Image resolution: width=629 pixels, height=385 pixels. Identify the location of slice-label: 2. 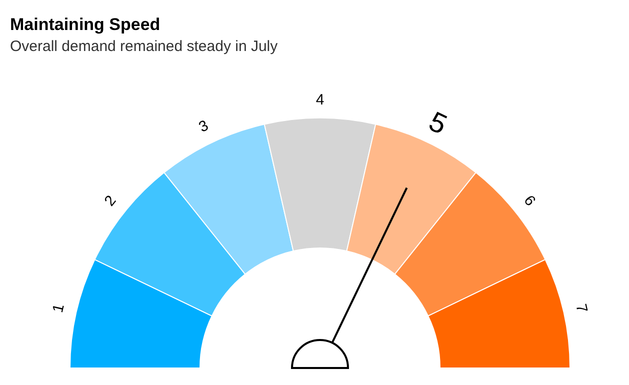
(110, 201).